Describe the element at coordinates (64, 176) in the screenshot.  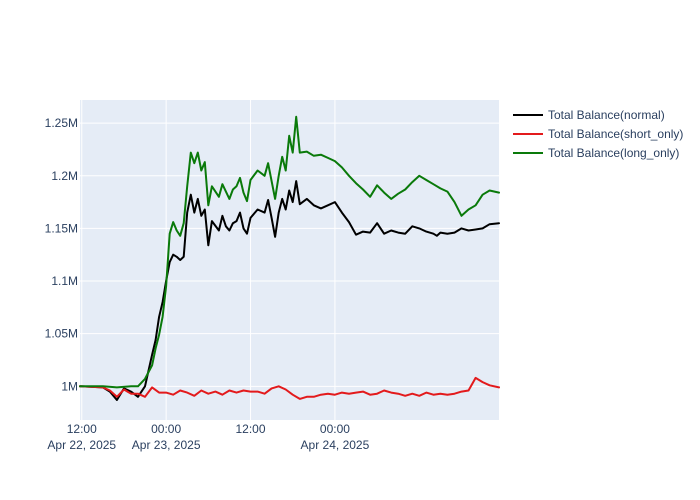
I see `y-tick-label: 1.2M` at that location.